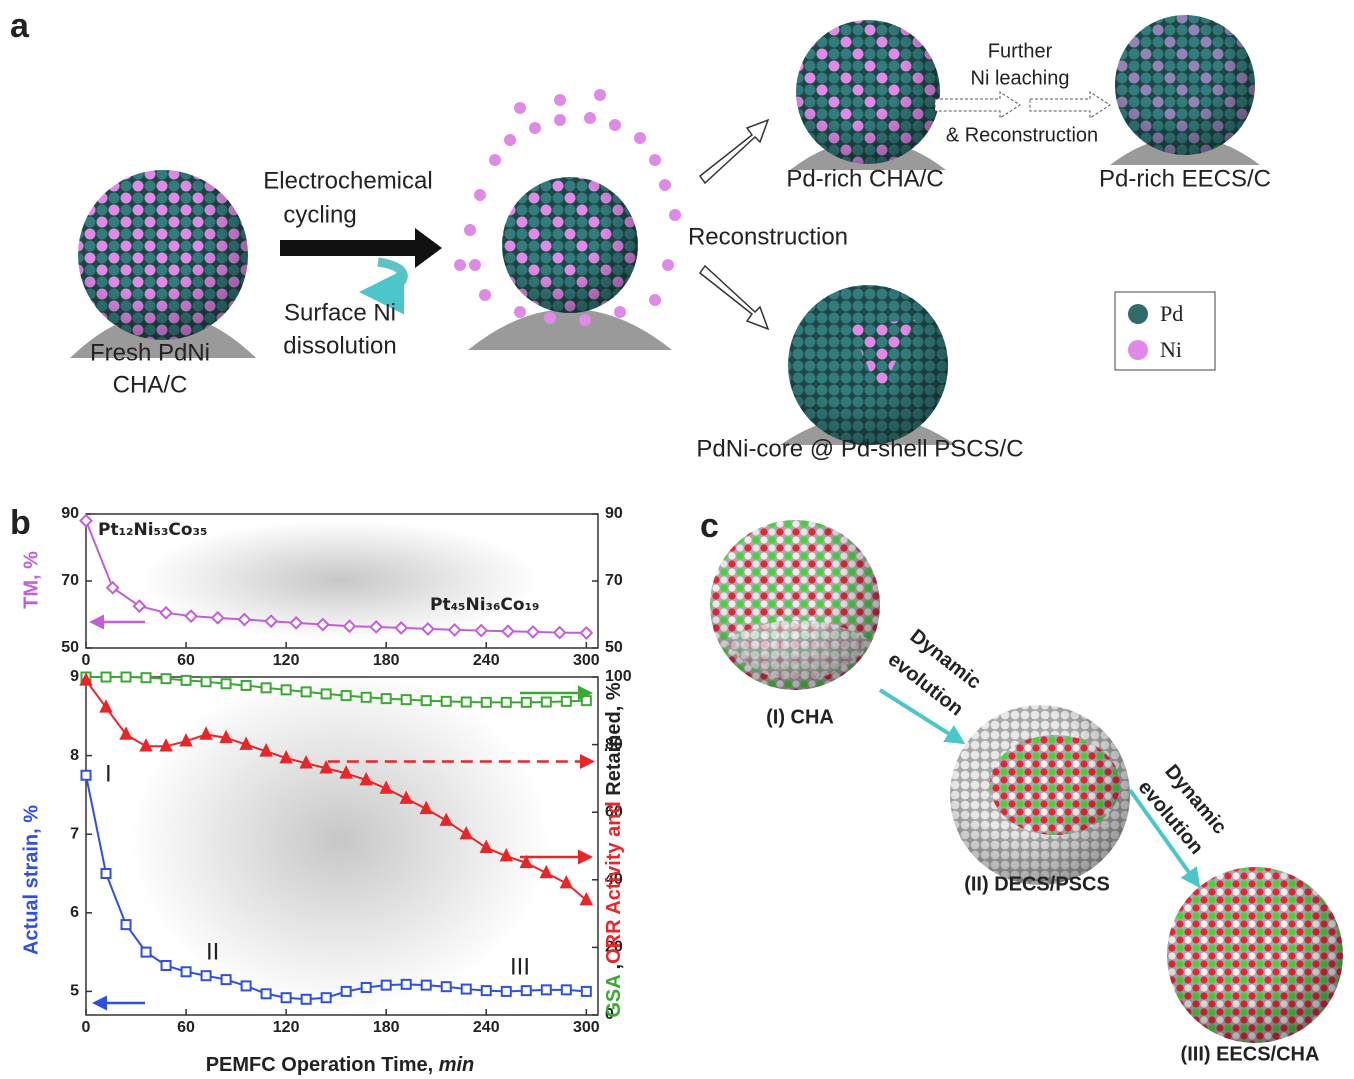  I want to click on panel-label: c, so click(709, 526).